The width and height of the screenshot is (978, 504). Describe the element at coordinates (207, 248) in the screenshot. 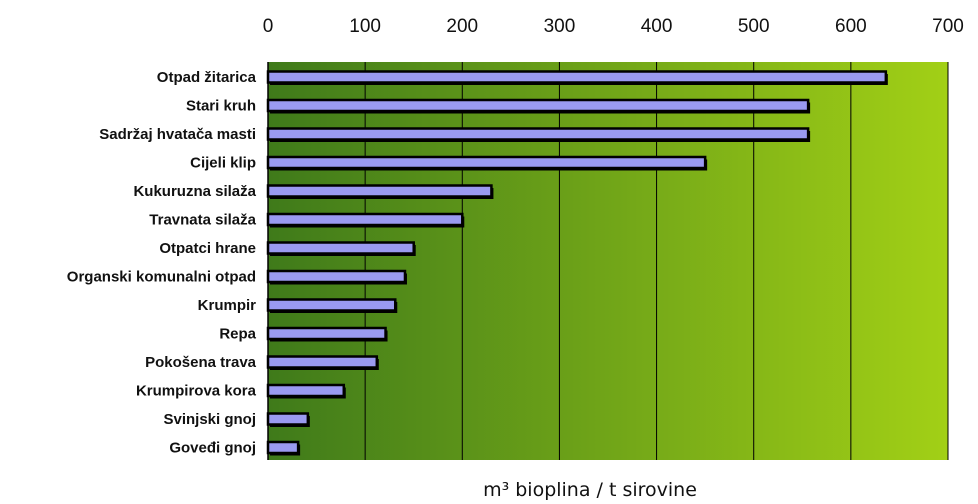

I see `category-label: Otpatci hrane` at that location.